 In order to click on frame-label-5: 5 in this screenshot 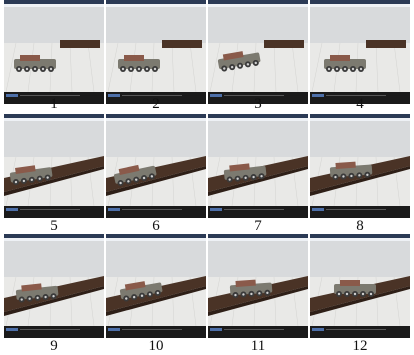, I will do `click(54, 226)`.